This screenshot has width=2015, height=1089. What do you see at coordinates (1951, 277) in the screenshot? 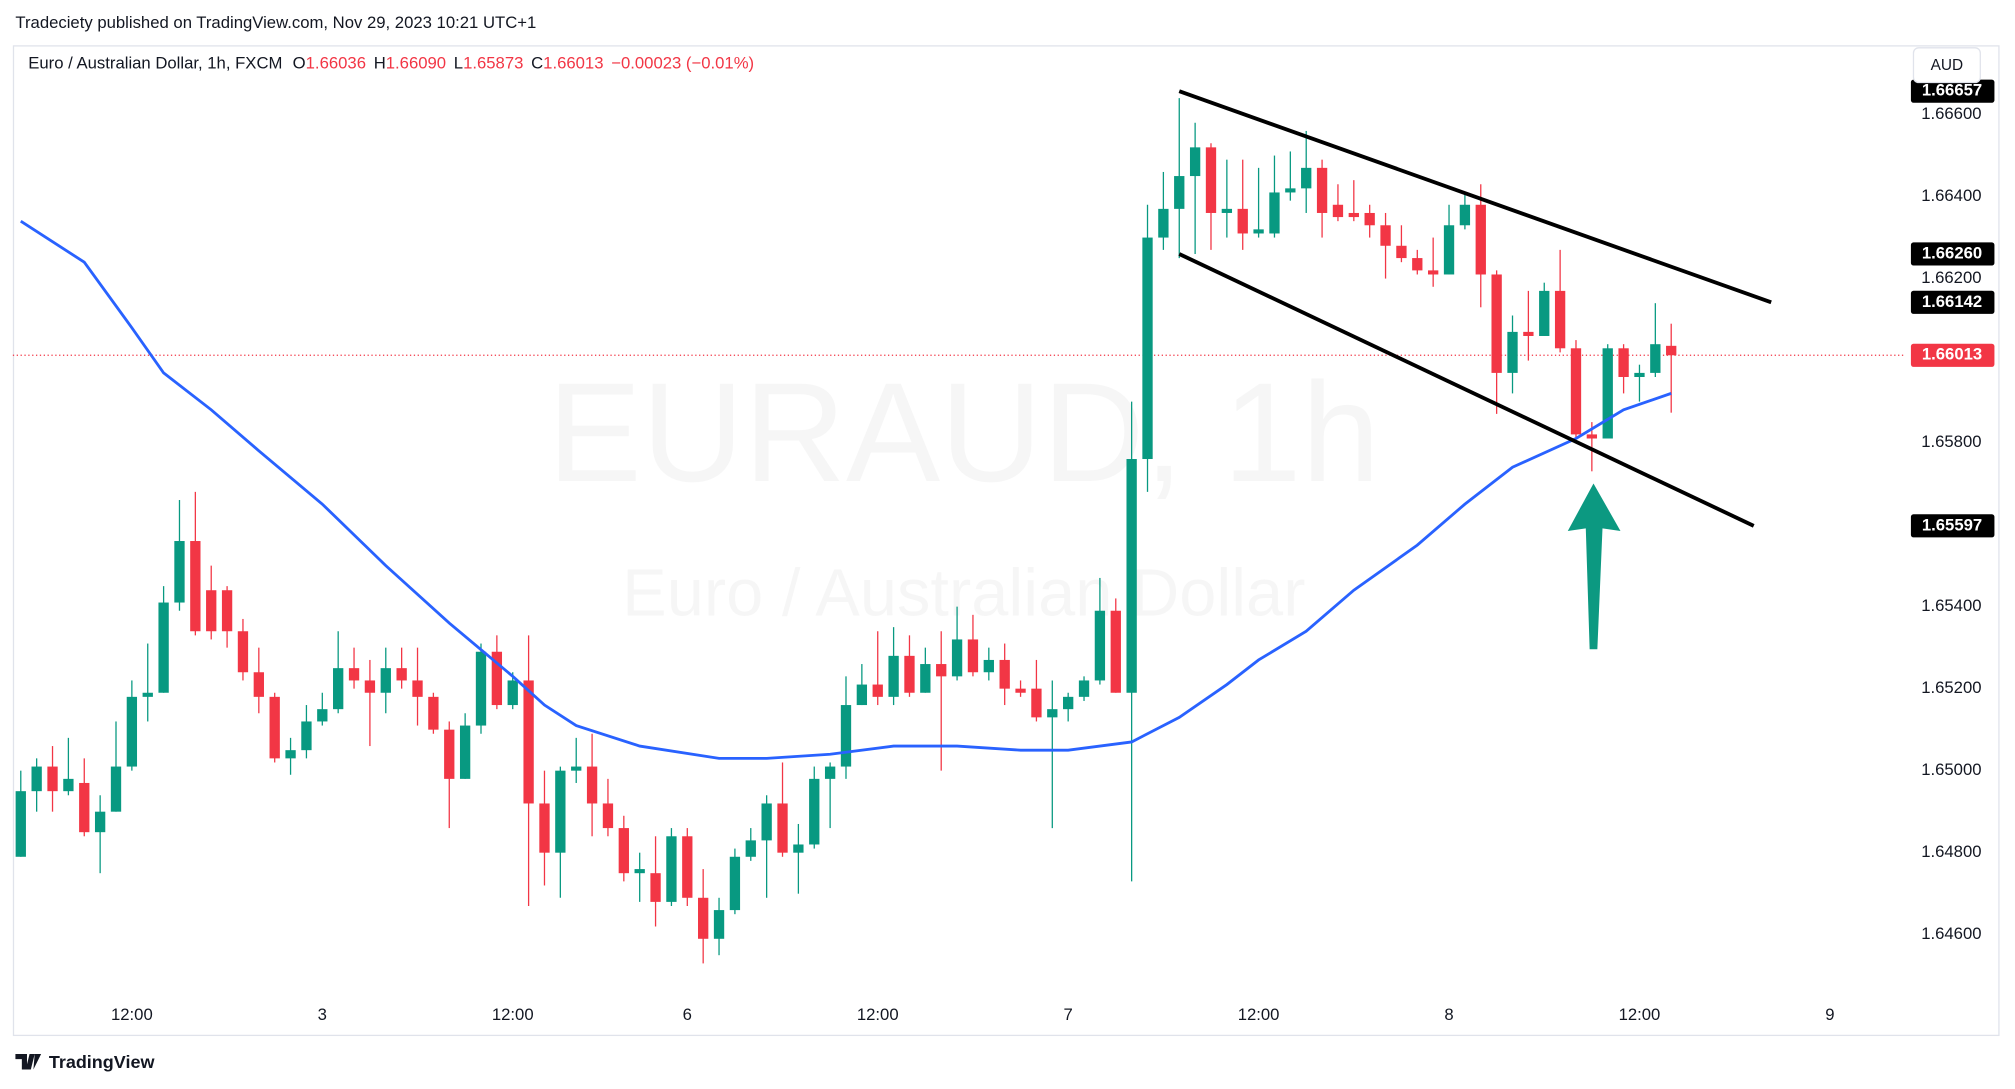
I see `y-tick-label: 1.66200` at bounding box center [1951, 277].